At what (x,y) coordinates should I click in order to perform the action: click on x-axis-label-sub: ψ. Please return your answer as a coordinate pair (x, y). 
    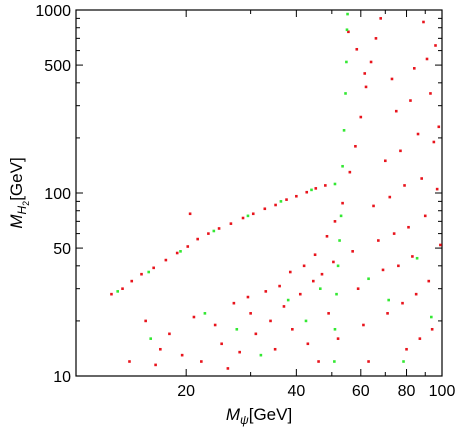
    Looking at the image, I should click on (244, 420).